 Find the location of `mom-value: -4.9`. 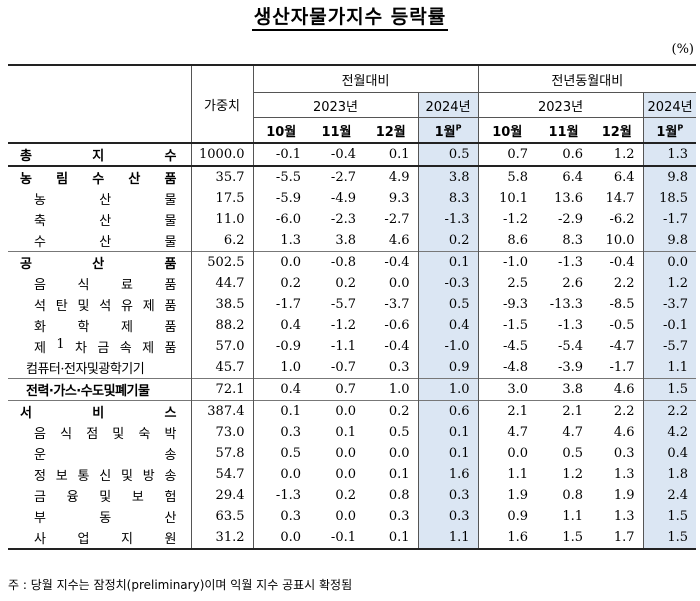

mom-value: -4.9 is located at coordinates (343, 198).